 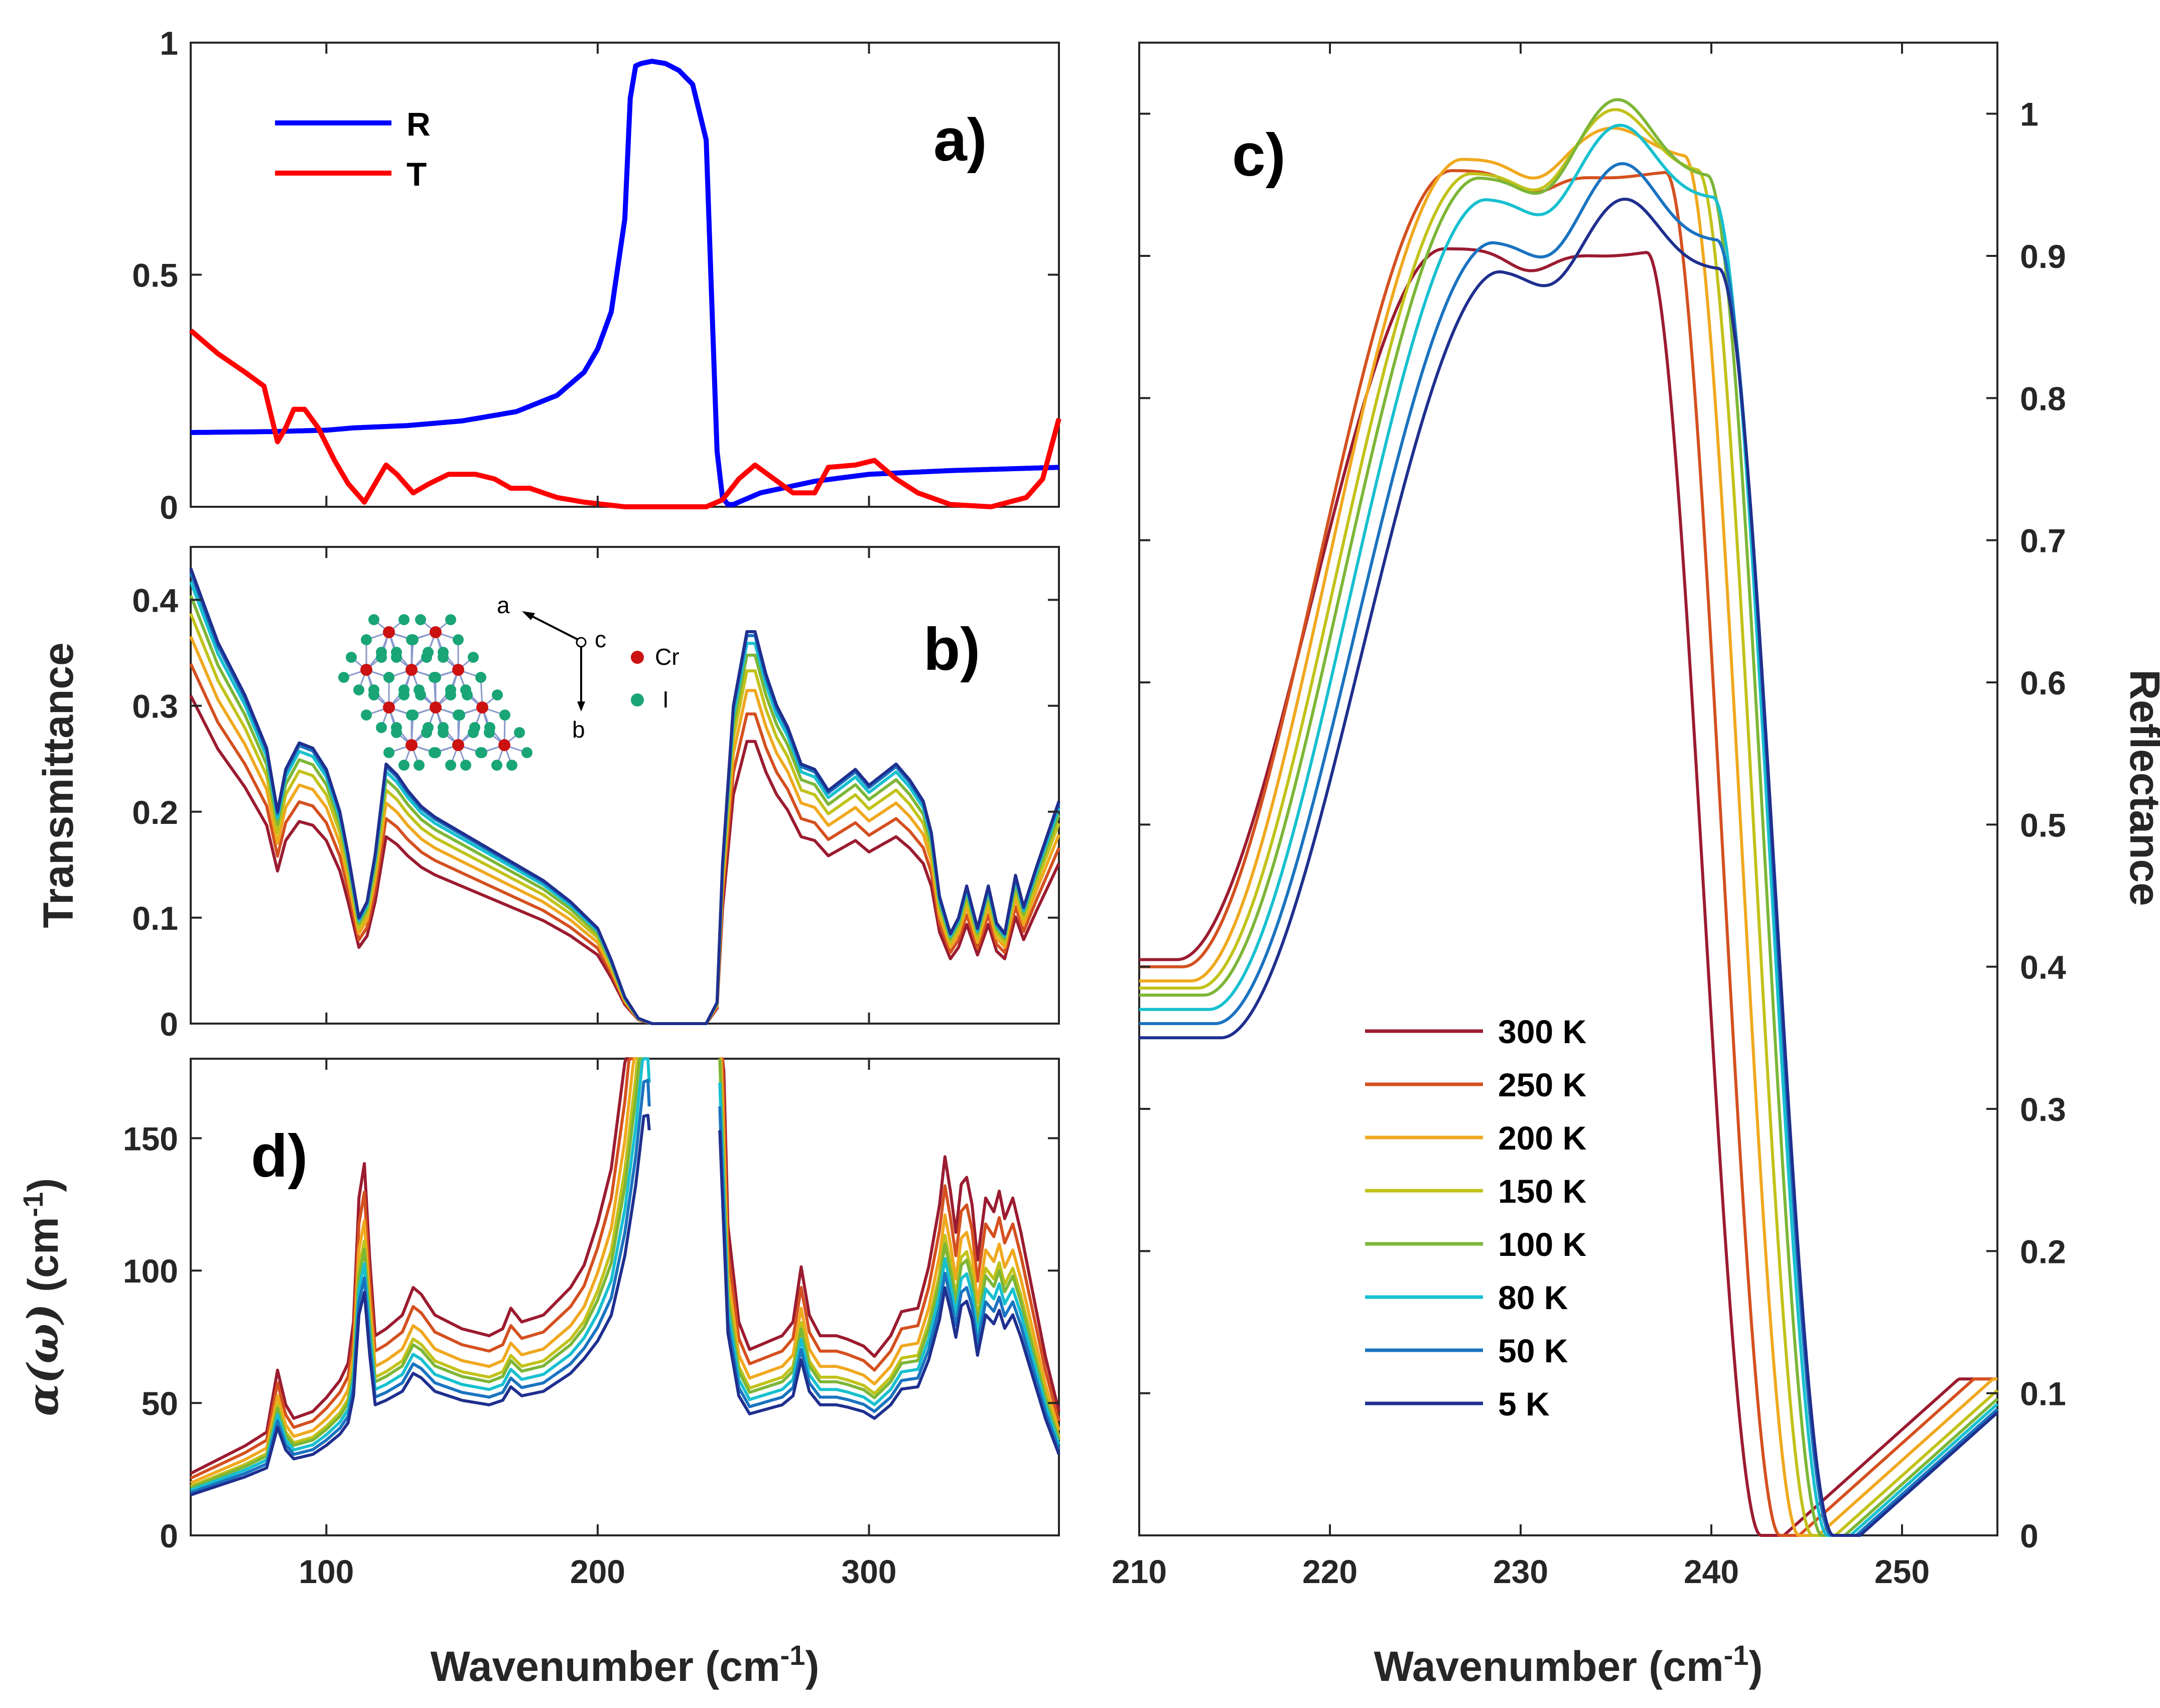 I want to click on d-y-tick-label-3: 150, so click(x=150, y=1138).